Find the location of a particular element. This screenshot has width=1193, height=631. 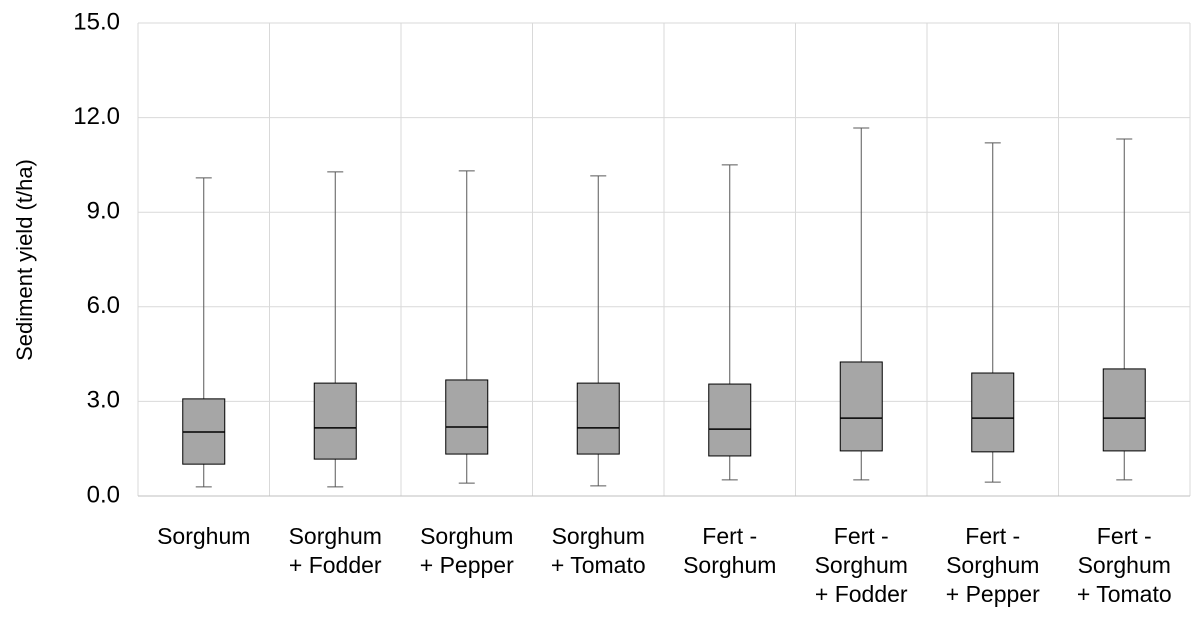

y-tick-label: 9.0 is located at coordinates (103, 211).